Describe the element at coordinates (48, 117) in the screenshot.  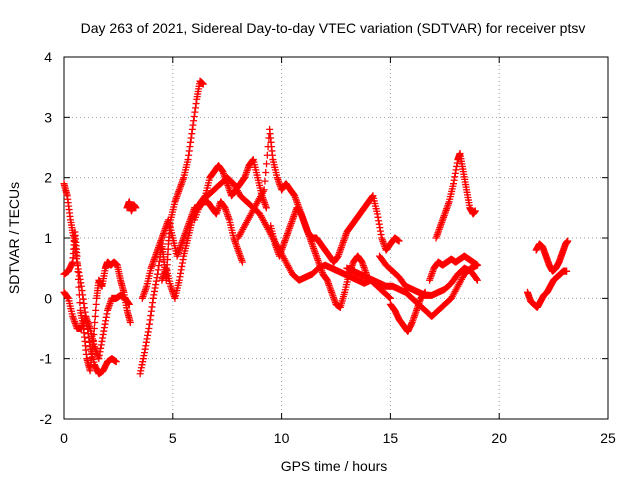
I see `y-tick-label: 3` at that location.